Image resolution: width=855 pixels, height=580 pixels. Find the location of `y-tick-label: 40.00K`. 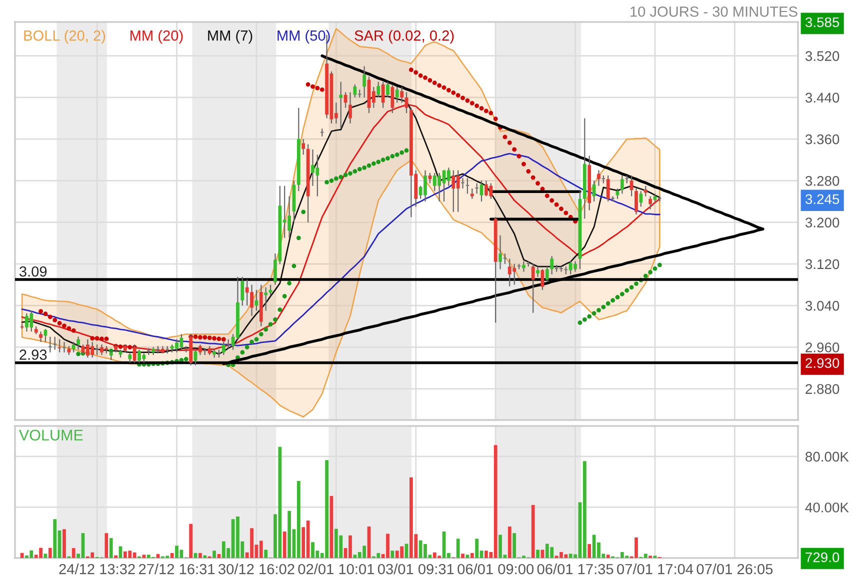

y-tick-label: 40.00K is located at coordinates (827, 507).